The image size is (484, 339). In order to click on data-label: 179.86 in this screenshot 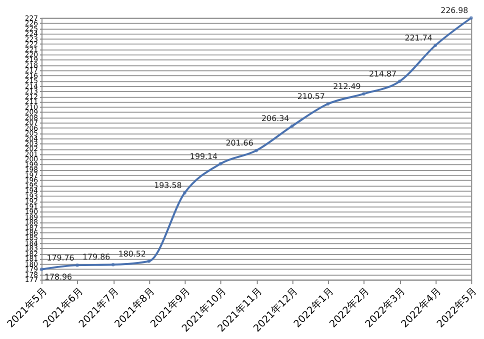, I will do `click(96, 257)`.